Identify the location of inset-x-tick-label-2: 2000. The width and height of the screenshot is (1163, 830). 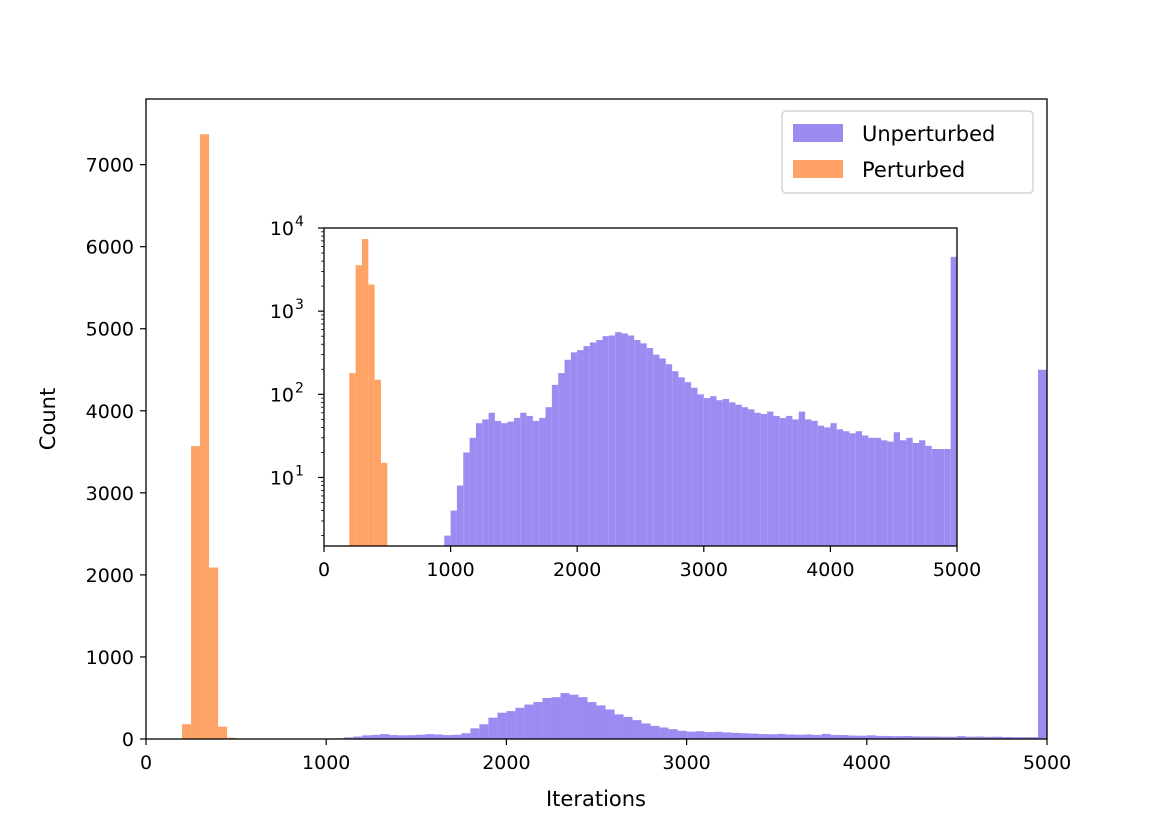
(577, 570).